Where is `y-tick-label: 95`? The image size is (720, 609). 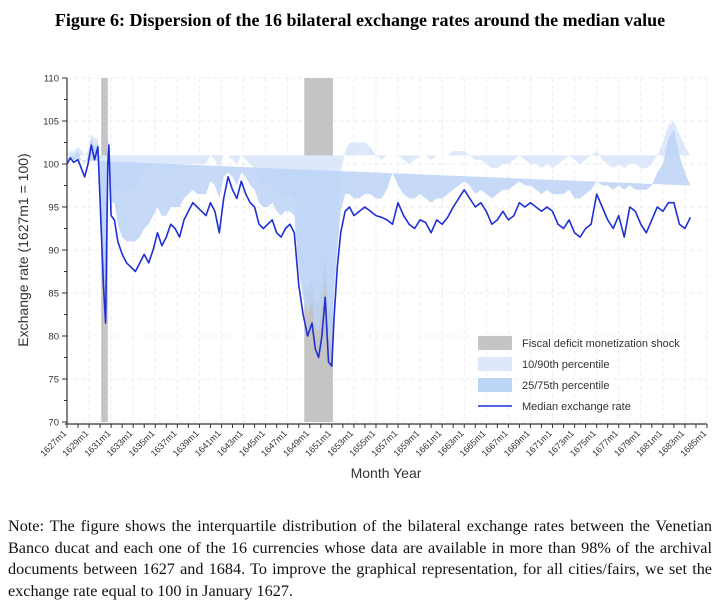 y-tick-label: 95 is located at coordinates (53, 208).